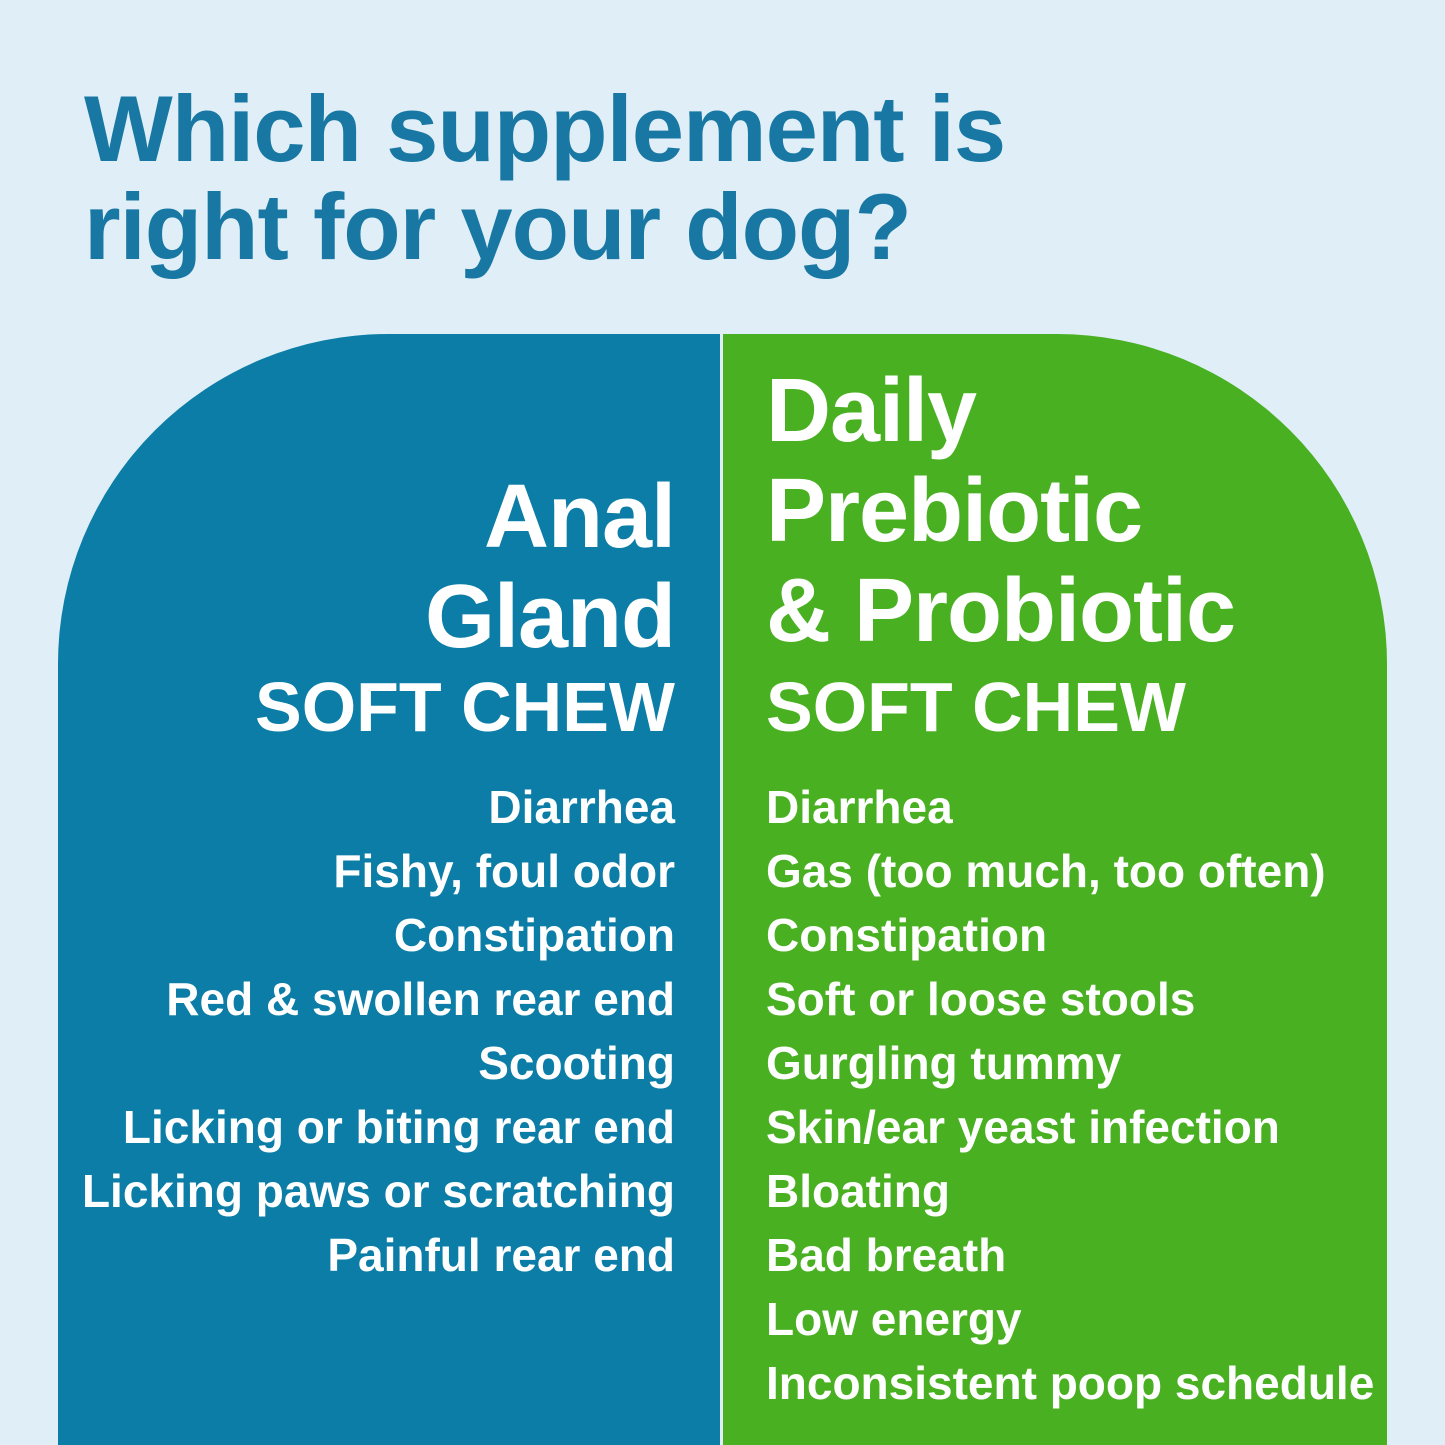 This screenshot has height=1445, width=1445. I want to click on product-name-line: Daily, so click(871, 411).